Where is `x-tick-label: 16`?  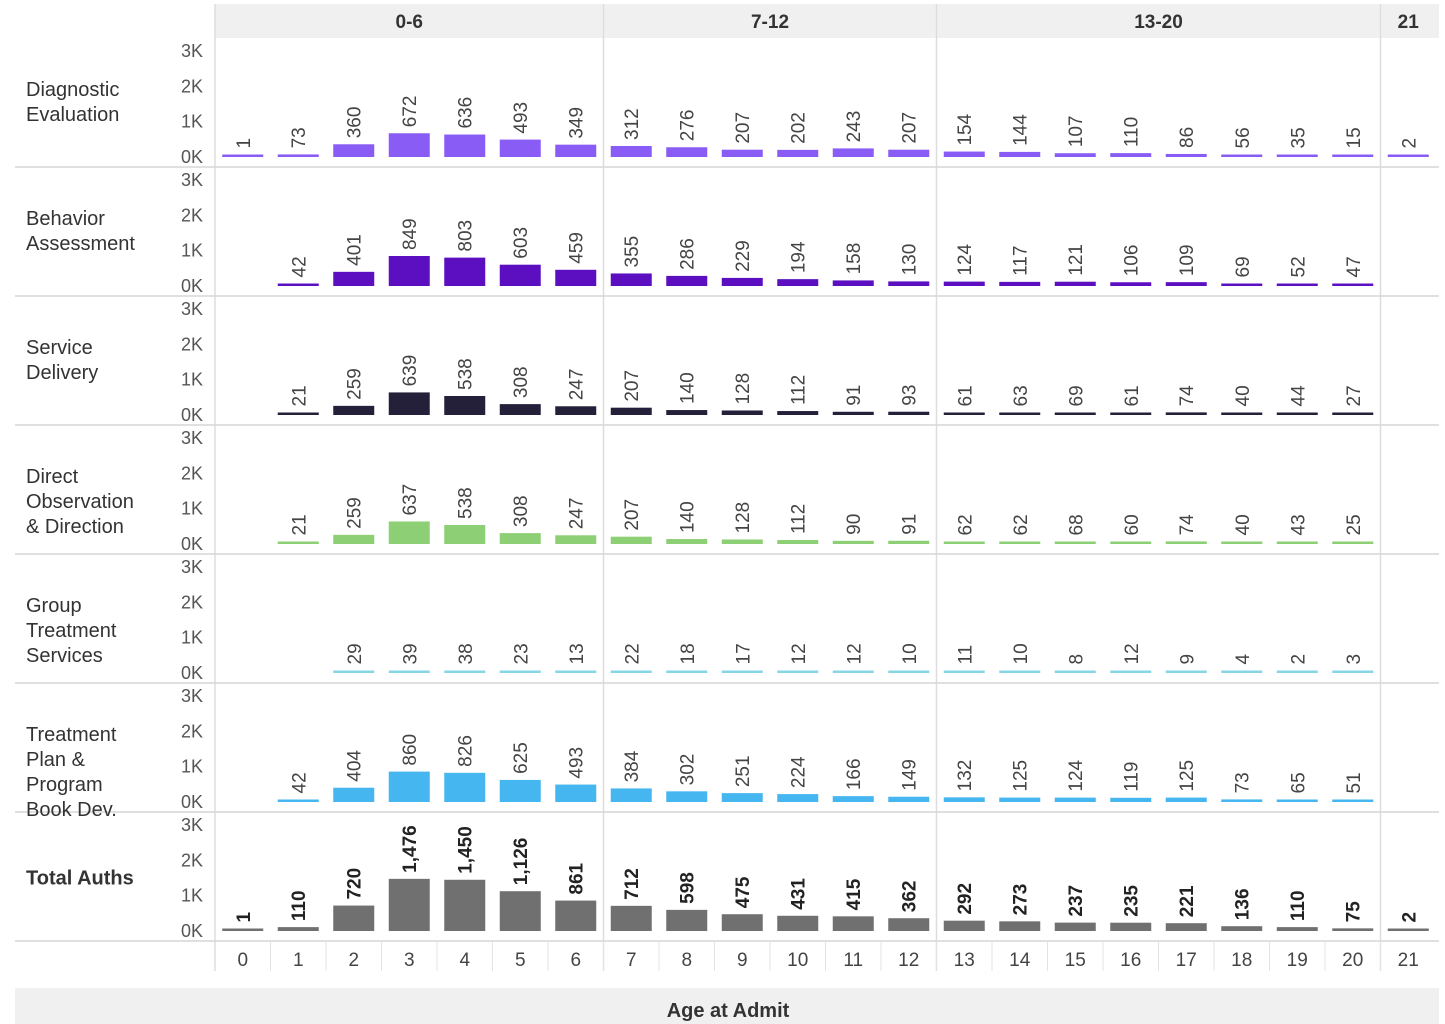 x-tick-label: 16 is located at coordinates (1130, 960).